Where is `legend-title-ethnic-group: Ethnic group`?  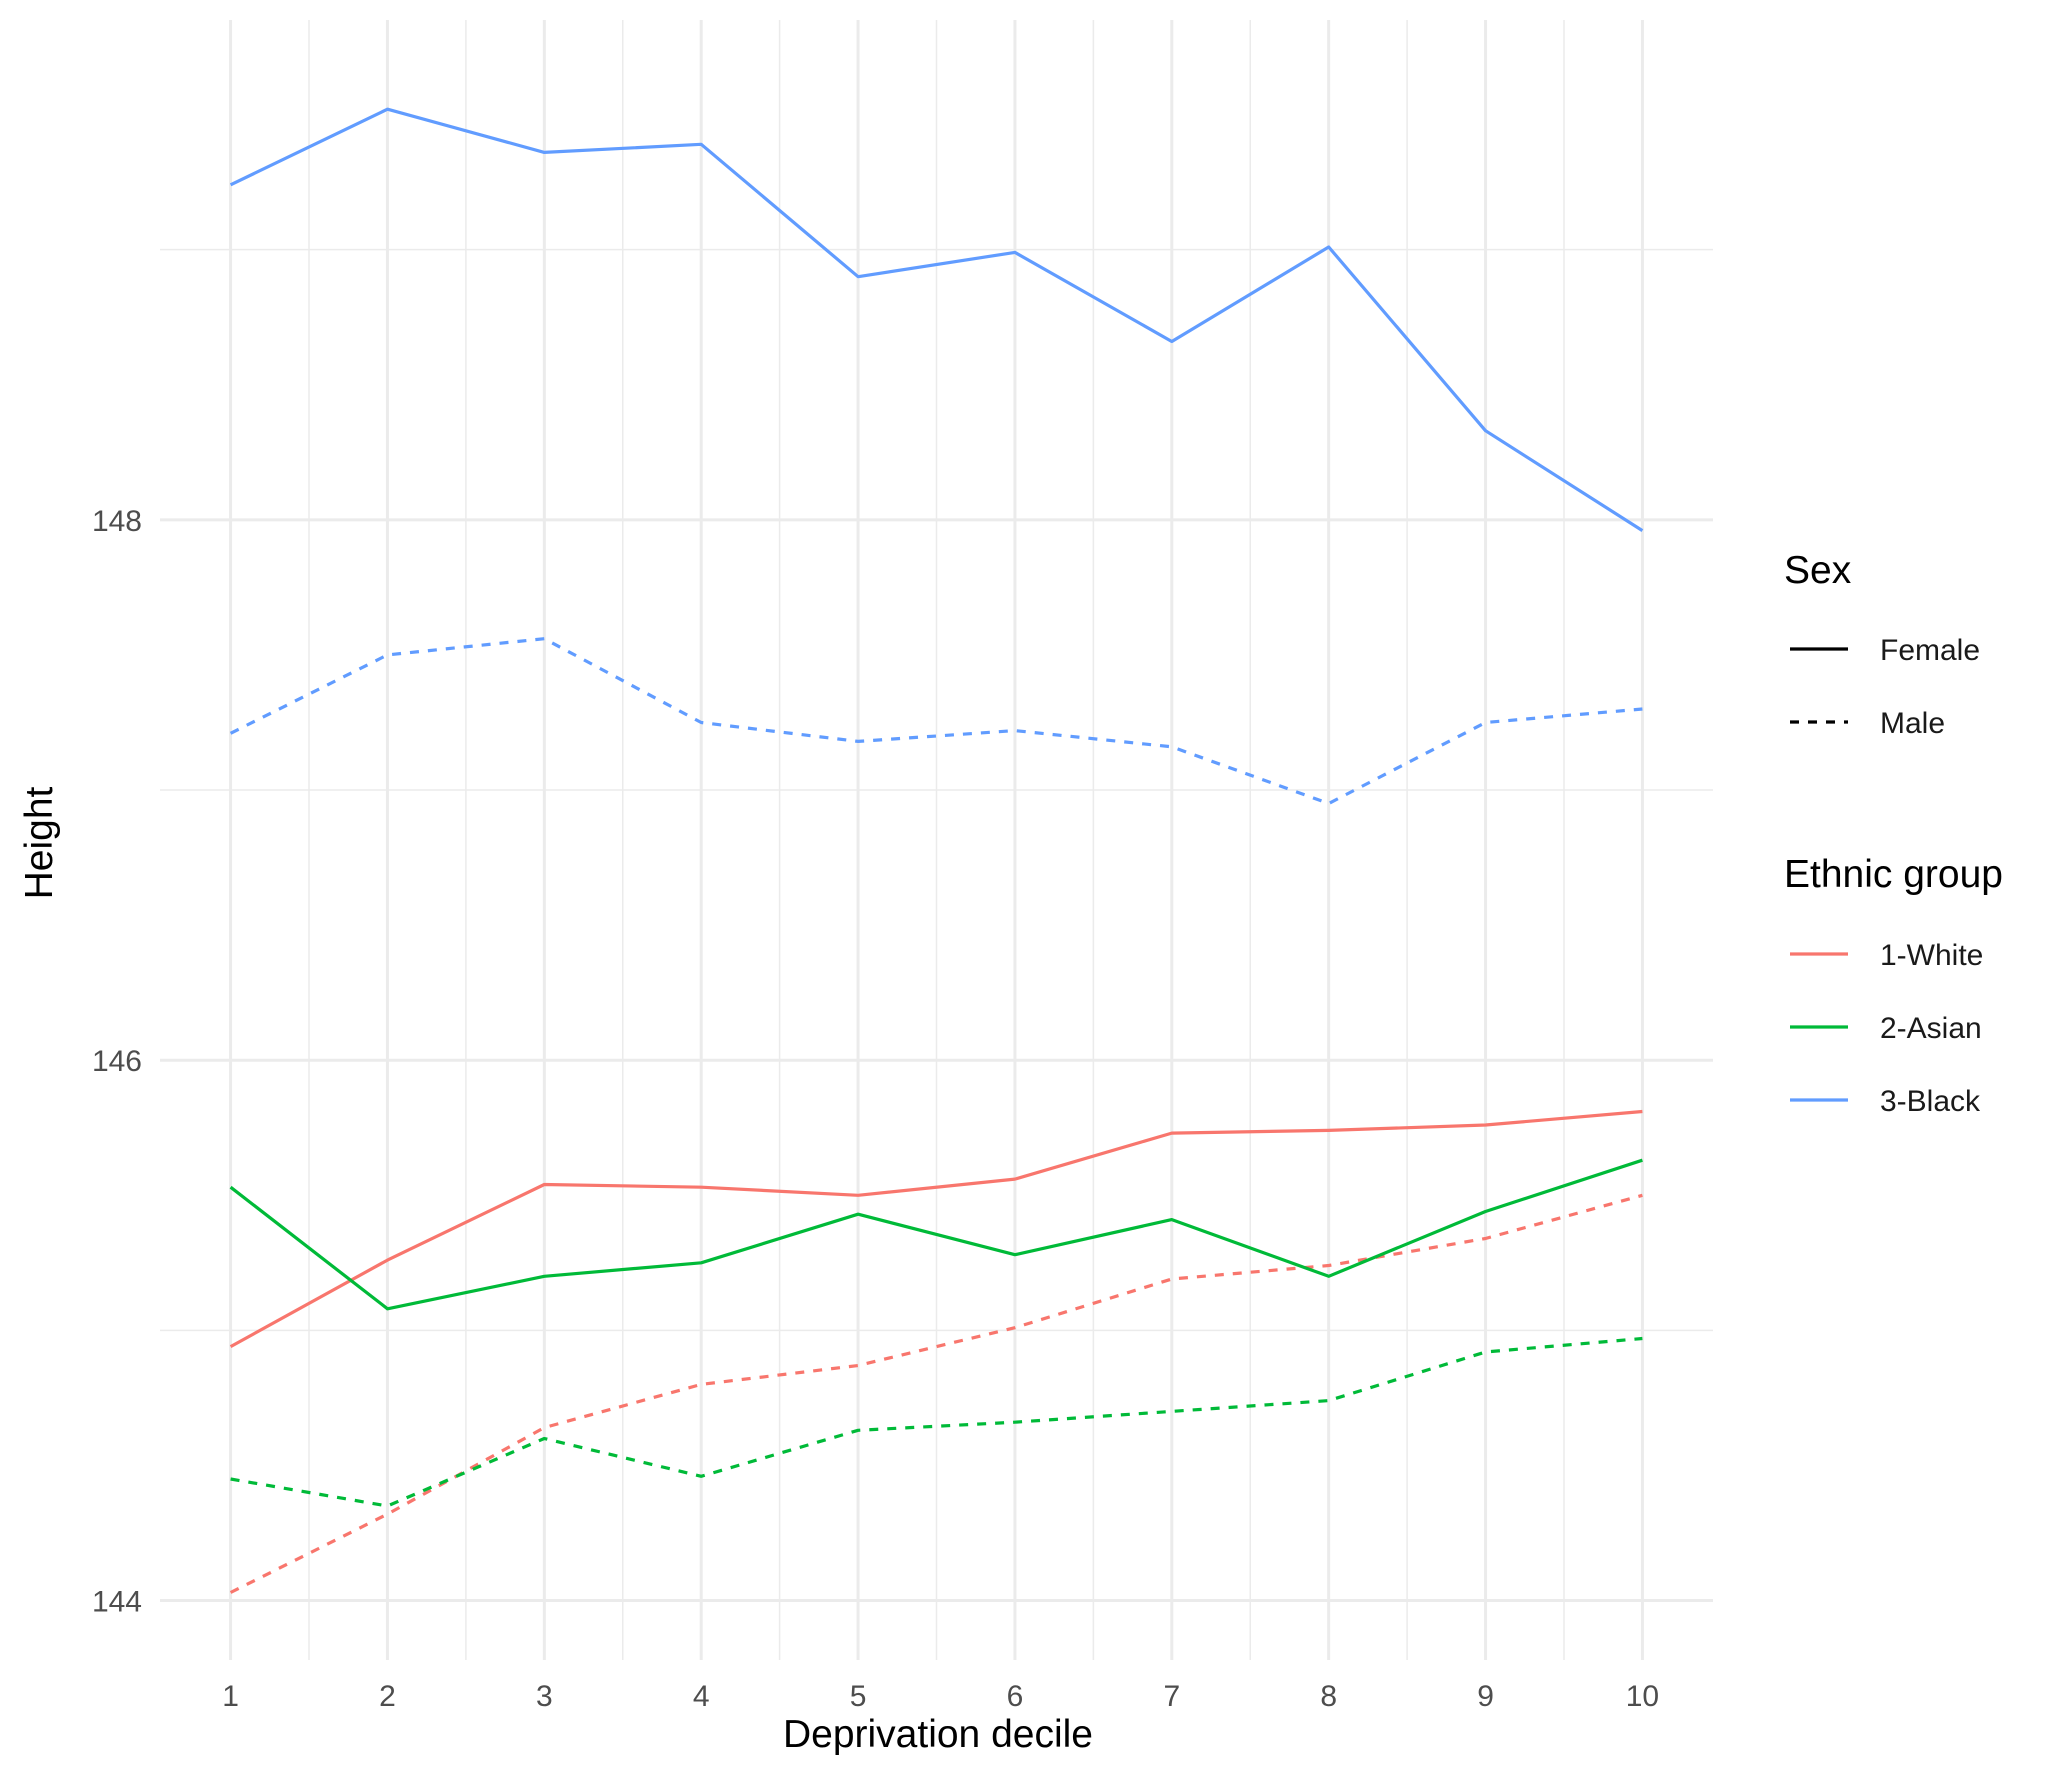 legend-title-ethnic-group: Ethnic group is located at coordinates (1893, 874).